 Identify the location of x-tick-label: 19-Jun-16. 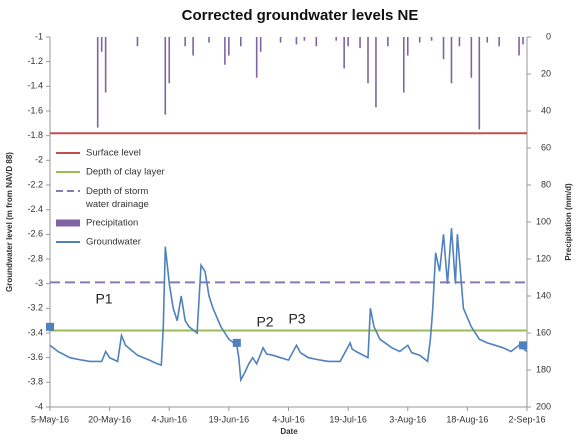
(229, 419).